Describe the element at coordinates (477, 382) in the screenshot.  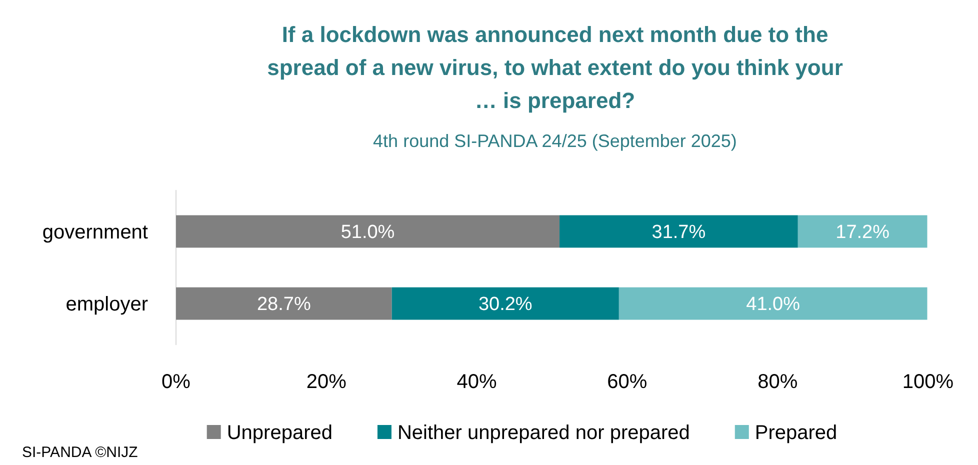
I see `x-tick-label: 40%` at that location.